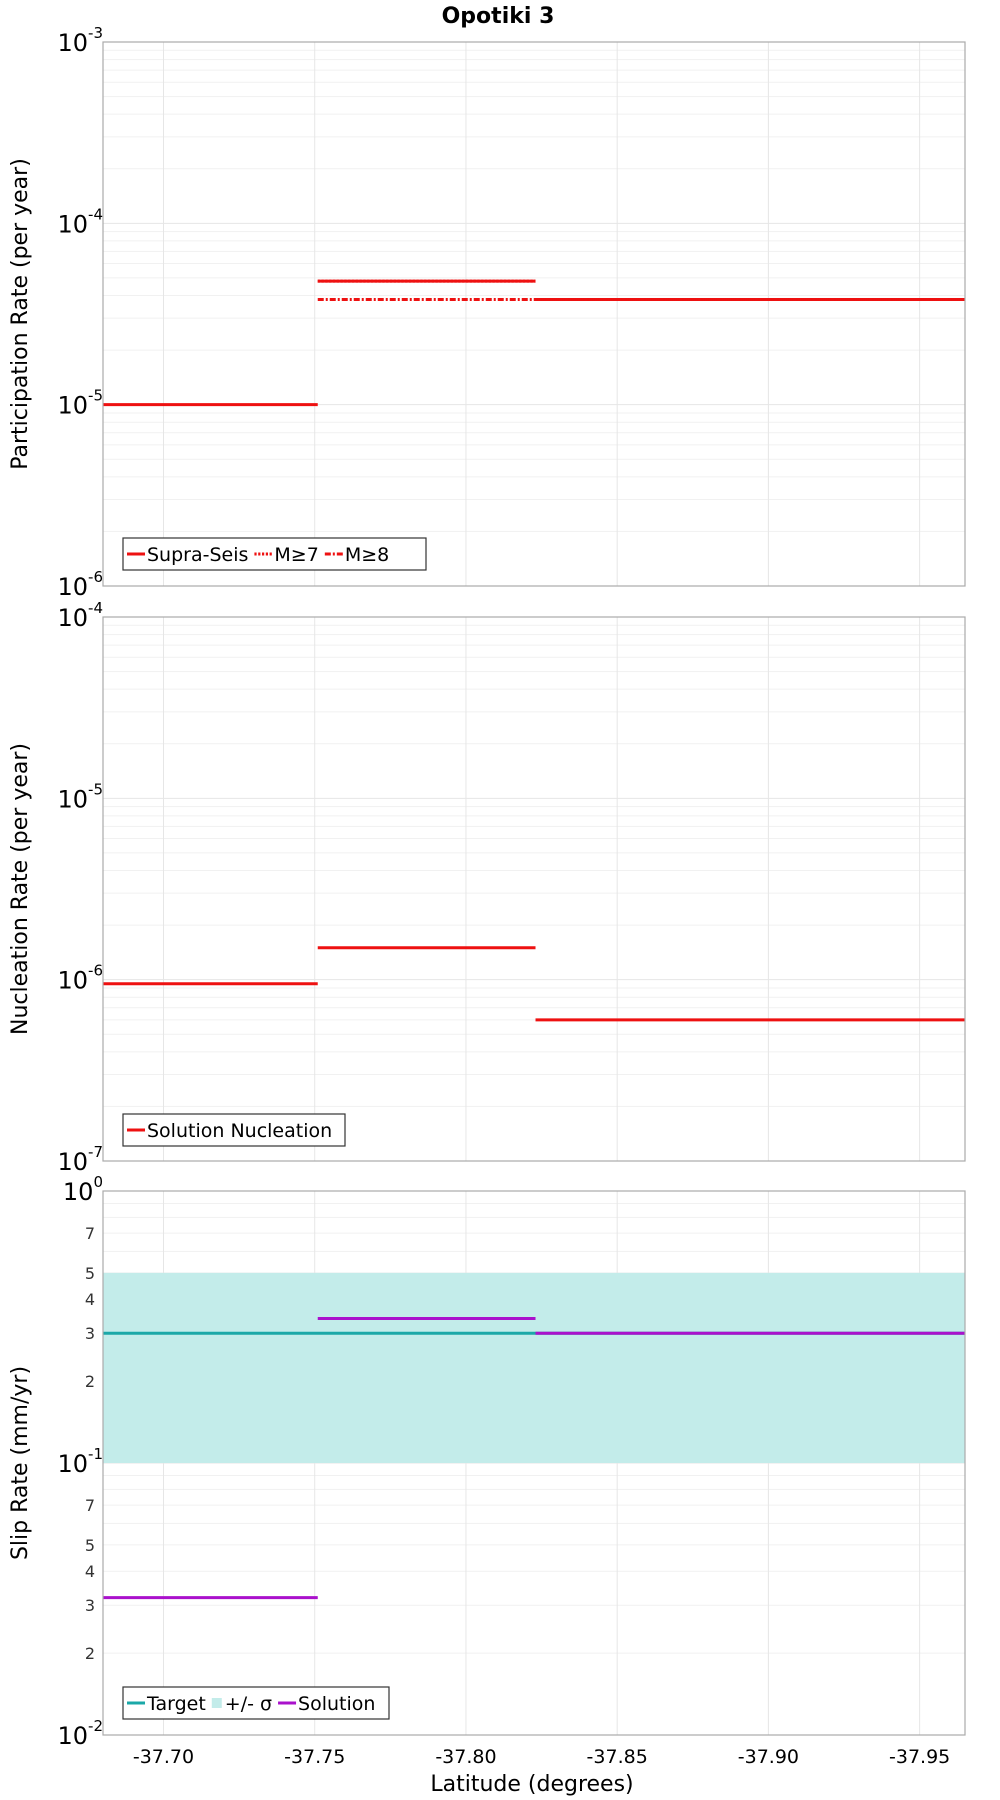 The height and width of the screenshot is (1800, 1000). I want to click on legend-label: Solution, so click(336, 1704).